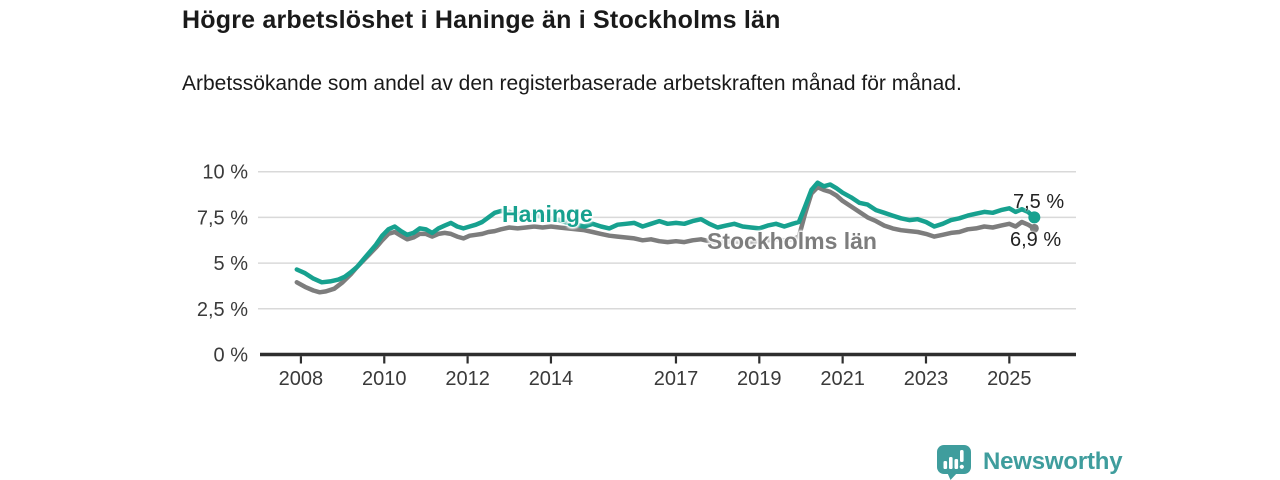  Describe the element at coordinates (665, 232) in the screenshot. I see `series-line-haninge` at that location.